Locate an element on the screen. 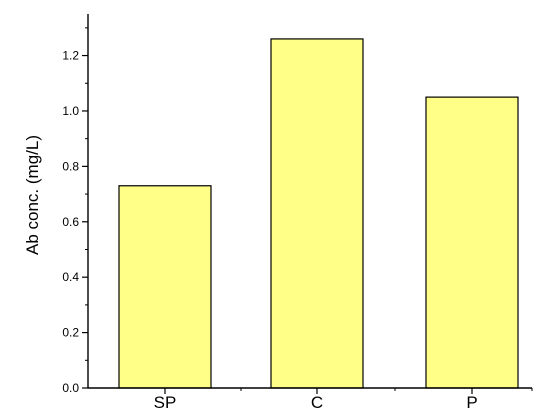 The image size is (539, 412). y-axis-title: Ab conc. (mg/L) is located at coordinates (32, 195).